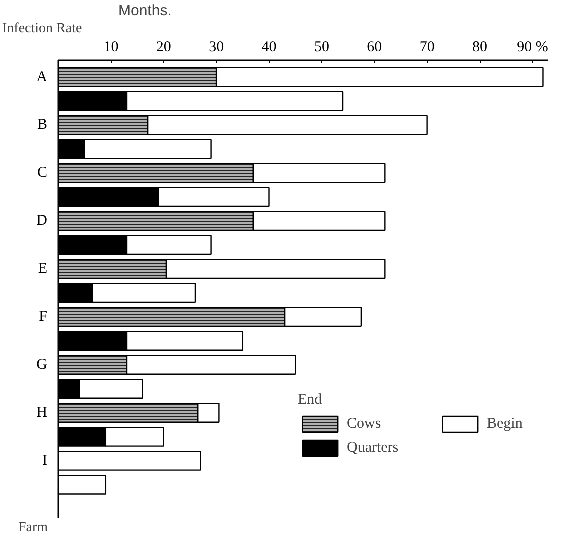 The height and width of the screenshot is (537, 562). Describe the element at coordinates (42, 412) in the screenshot. I see `y-tick-label: H` at that location.